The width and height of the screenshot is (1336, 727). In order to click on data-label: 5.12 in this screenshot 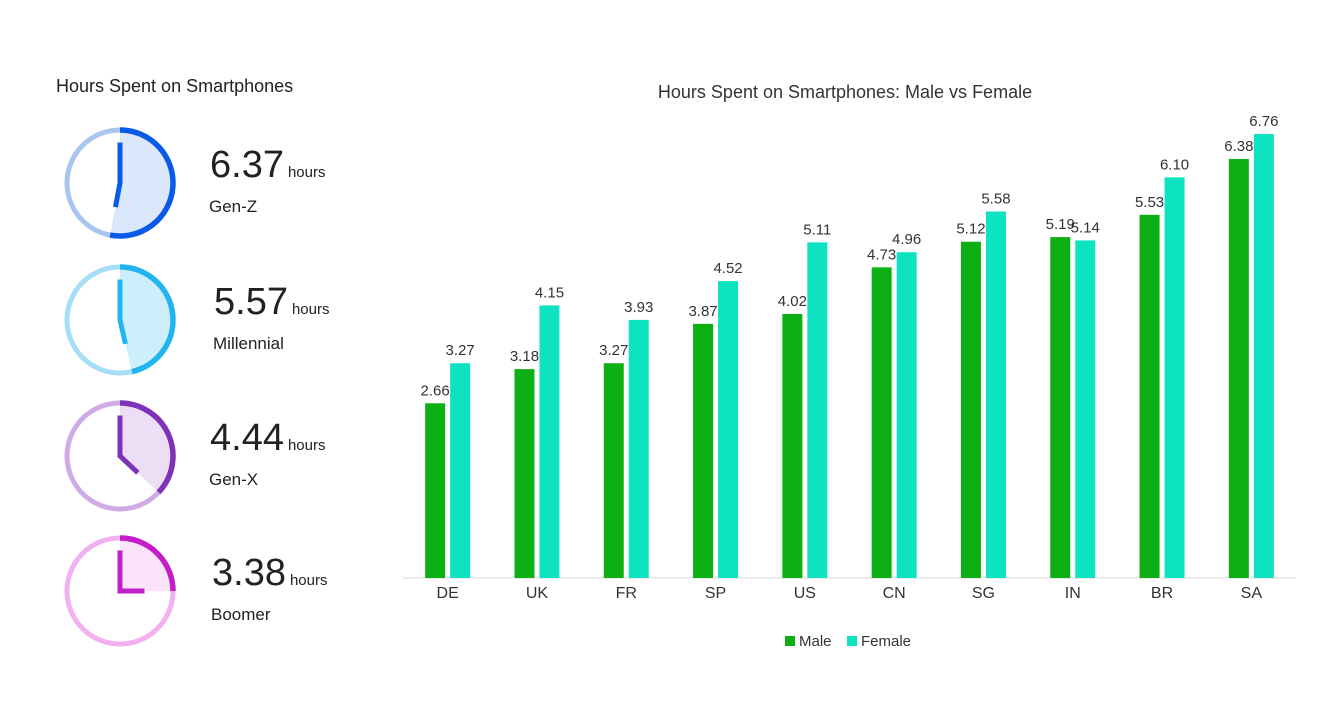, I will do `click(970, 229)`.